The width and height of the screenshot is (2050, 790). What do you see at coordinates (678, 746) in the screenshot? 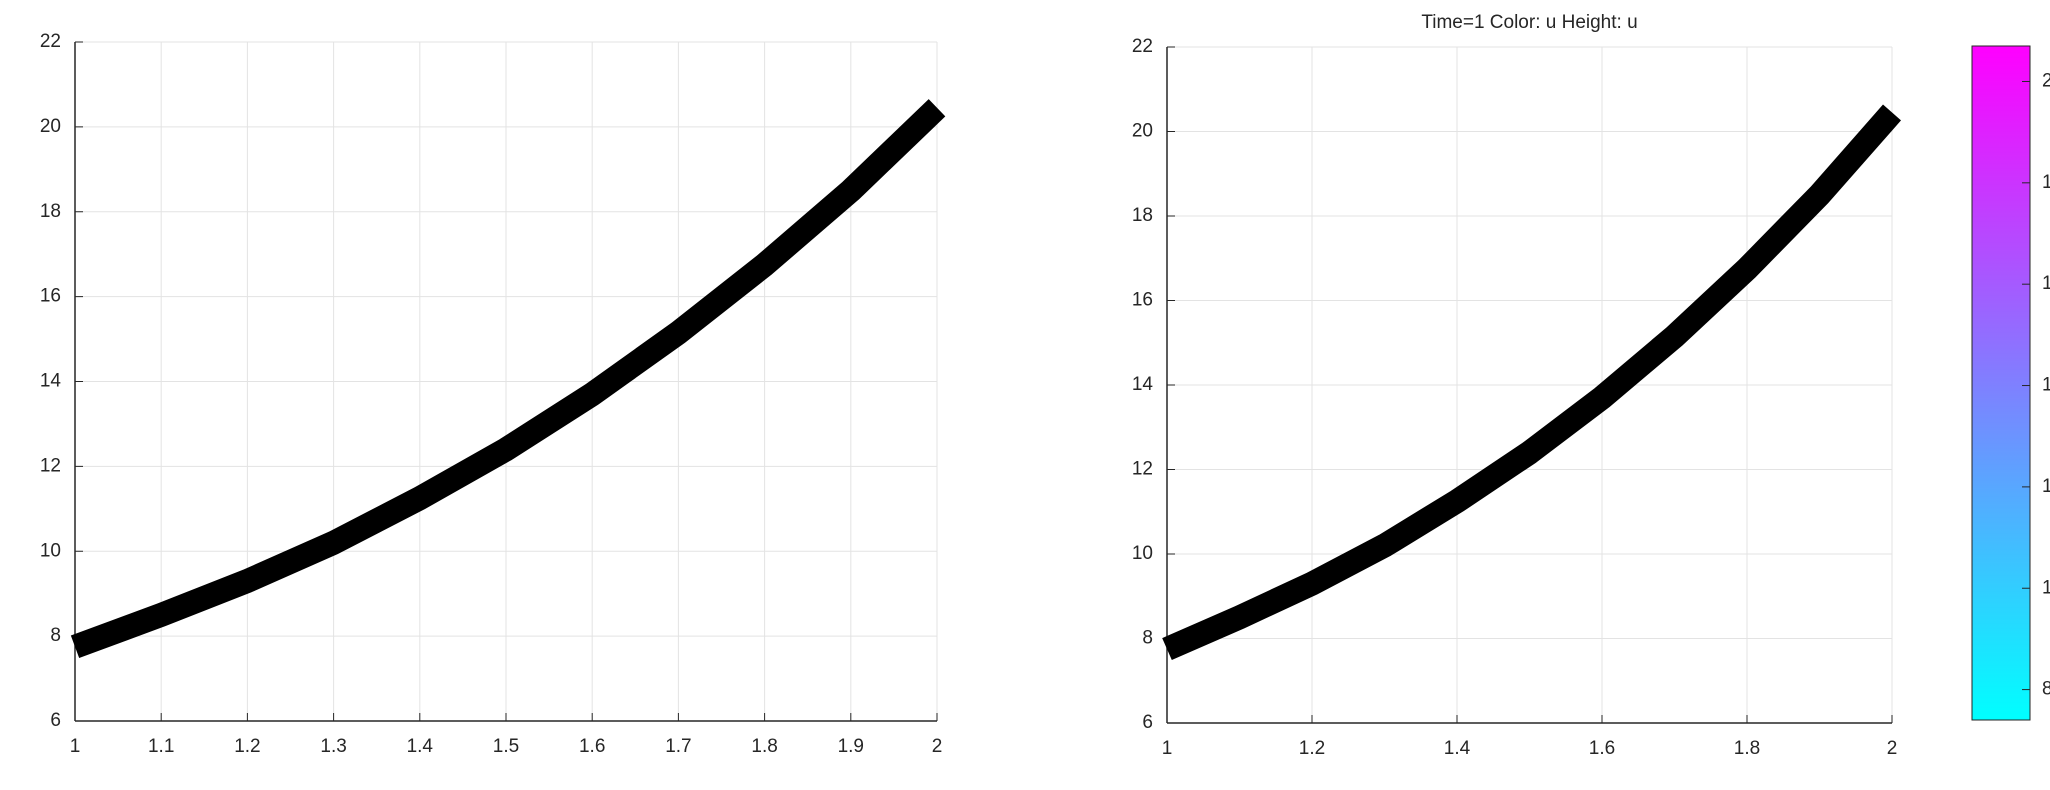
I see `x-tick-label: 1.7` at bounding box center [678, 746].